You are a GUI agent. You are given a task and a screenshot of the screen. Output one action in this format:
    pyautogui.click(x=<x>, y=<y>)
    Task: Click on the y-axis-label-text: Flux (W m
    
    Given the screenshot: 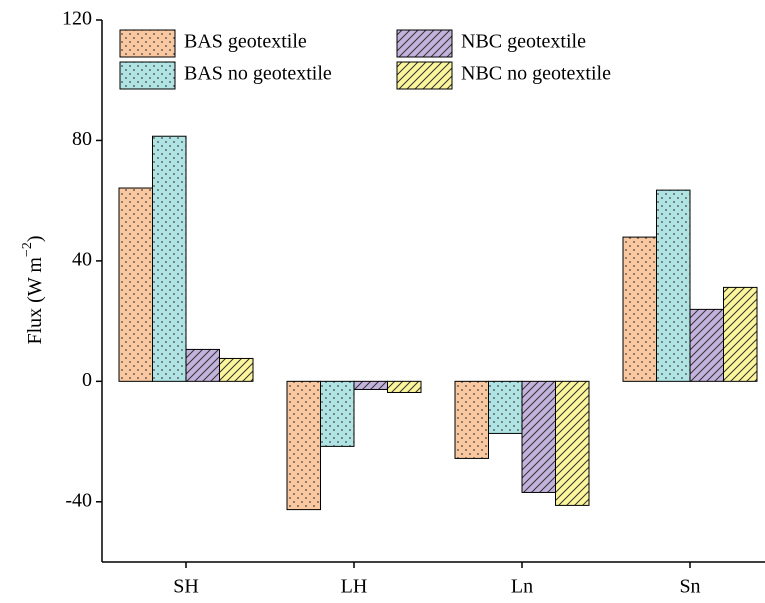 What is the action you would take?
    pyautogui.click(x=35, y=301)
    